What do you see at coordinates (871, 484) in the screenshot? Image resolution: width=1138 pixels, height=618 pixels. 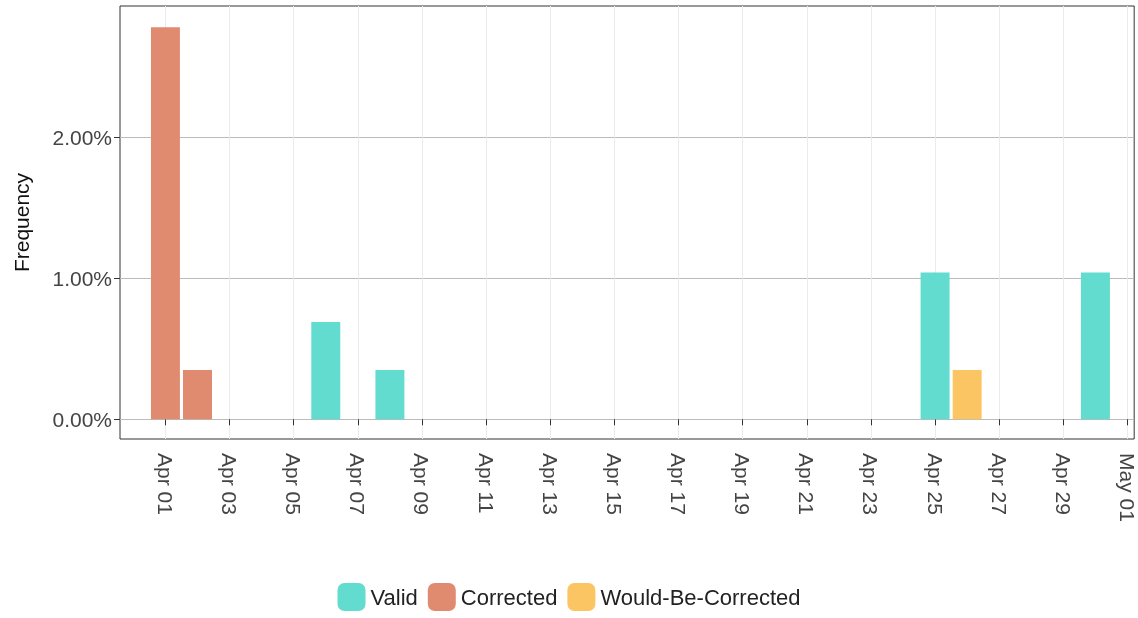 I see `x-tick-label: Apr 23` at bounding box center [871, 484].